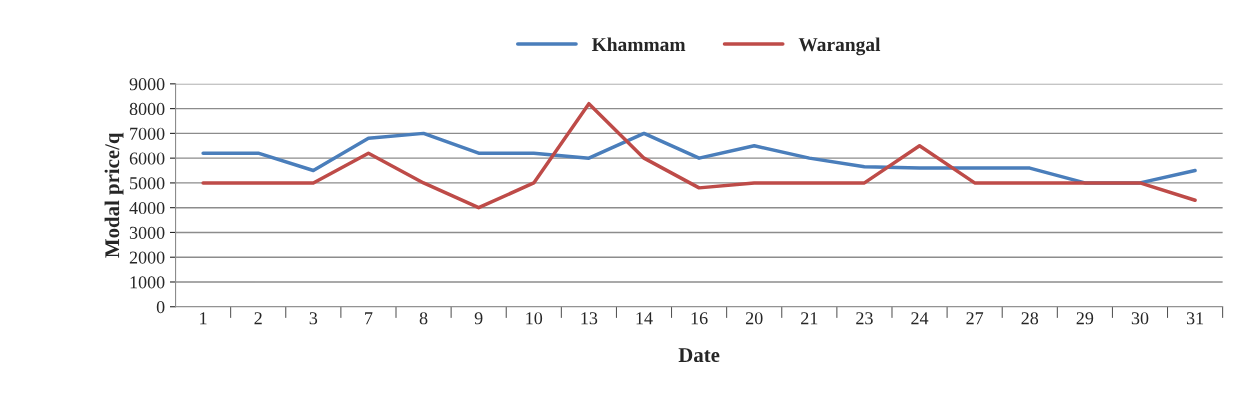  I want to click on x-tick-label: 28, so click(1030, 318).